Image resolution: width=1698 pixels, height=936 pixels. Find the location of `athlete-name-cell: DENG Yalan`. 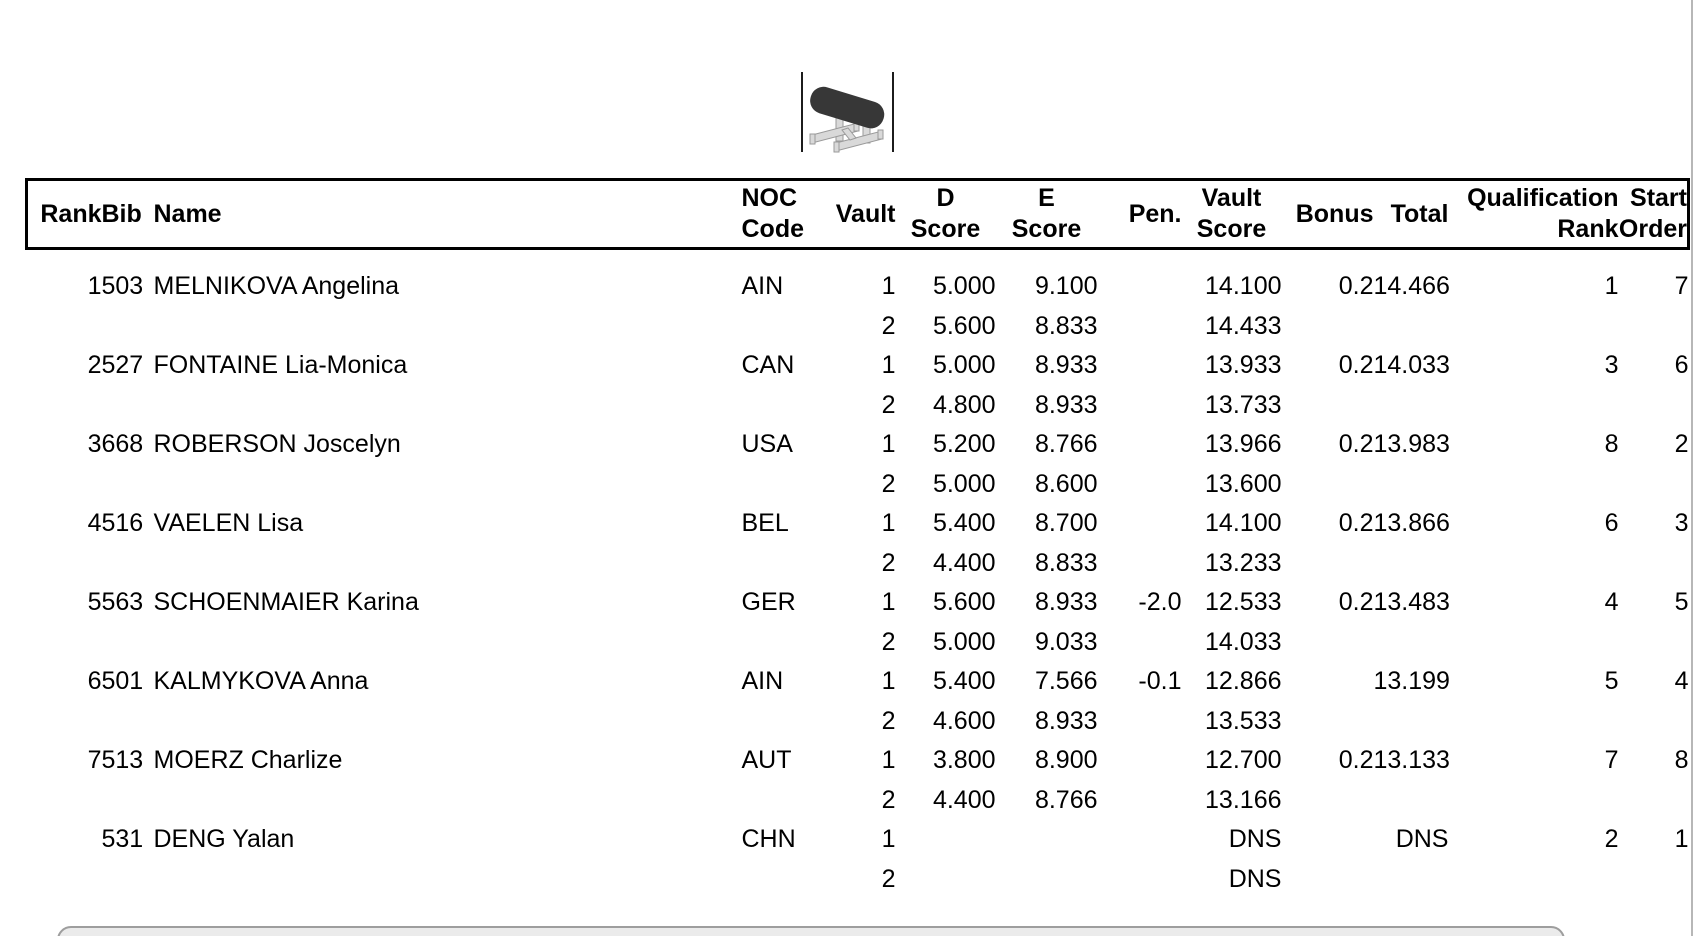

athlete-name-cell: DENG Yalan is located at coordinates (224, 839).